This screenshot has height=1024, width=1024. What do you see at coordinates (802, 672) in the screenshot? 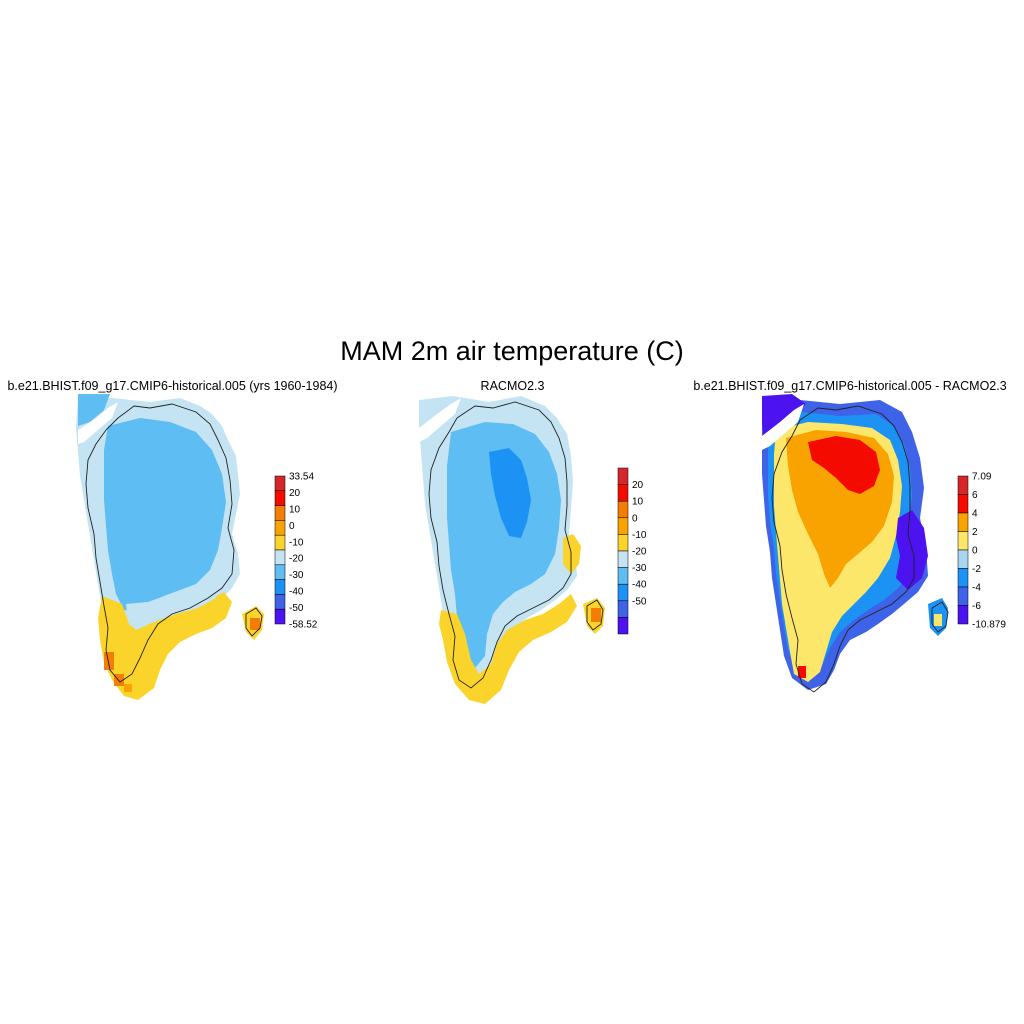
I see `difference-red-cell` at bounding box center [802, 672].